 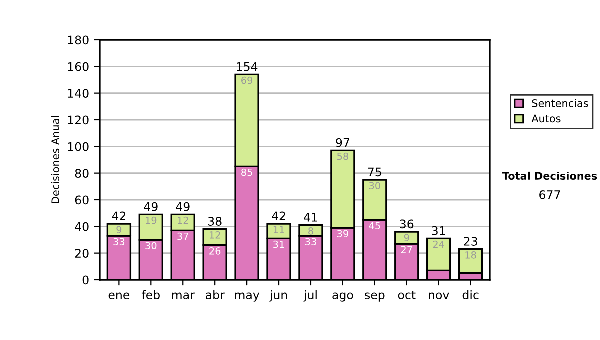 I want to click on y-axis-title: Decisiones Anual, so click(x=55, y=160).